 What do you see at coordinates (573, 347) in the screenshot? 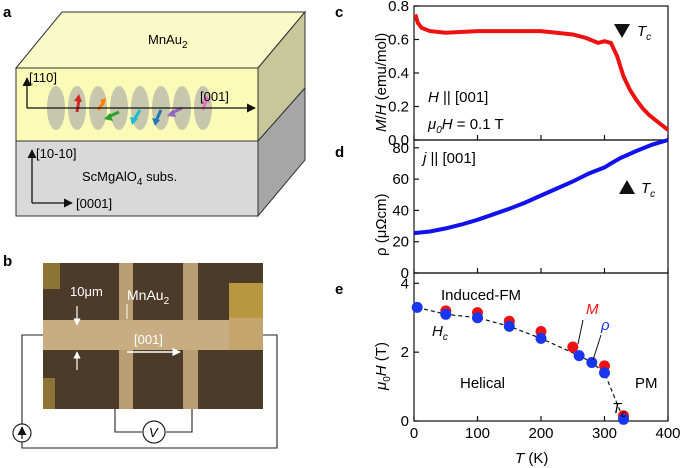
I see `plot-e-point-m` at bounding box center [573, 347].